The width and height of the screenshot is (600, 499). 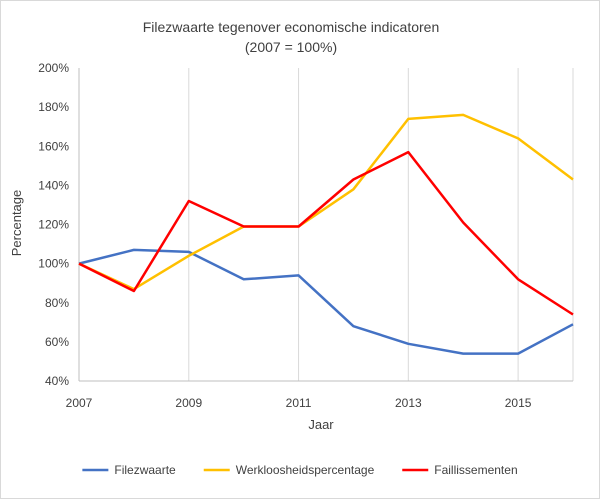 What do you see at coordinates (408, 403) in the screenshot?
I see `x-tick-label: 2013` at bounding box center [408, 403].